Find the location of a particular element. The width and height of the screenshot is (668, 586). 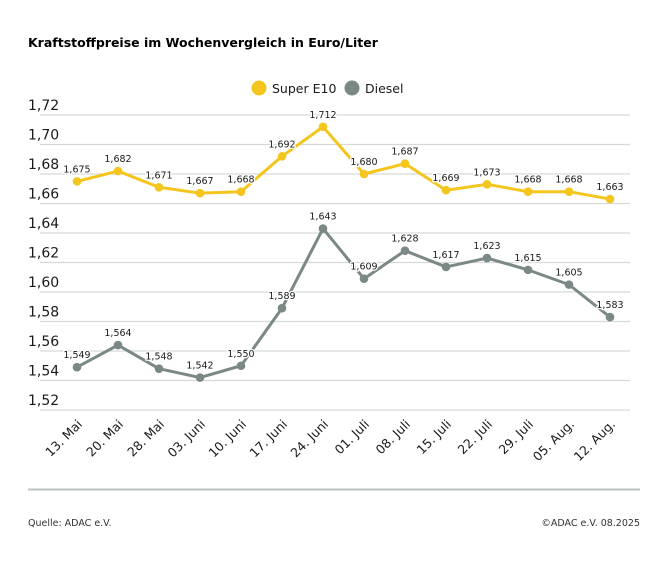

x-tick-label: 08. Juli is located at coordinates (393, 437).